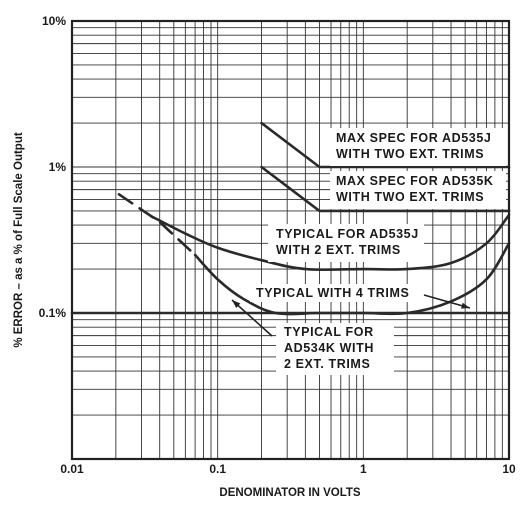 The height and width of the screenshot is (519, 524). What do you see at coordinates (19, 240) in the screenshot?
I see `y-axis-title: % ERROR – as a % of Full Scale Output` at bounding box center [19, 240].